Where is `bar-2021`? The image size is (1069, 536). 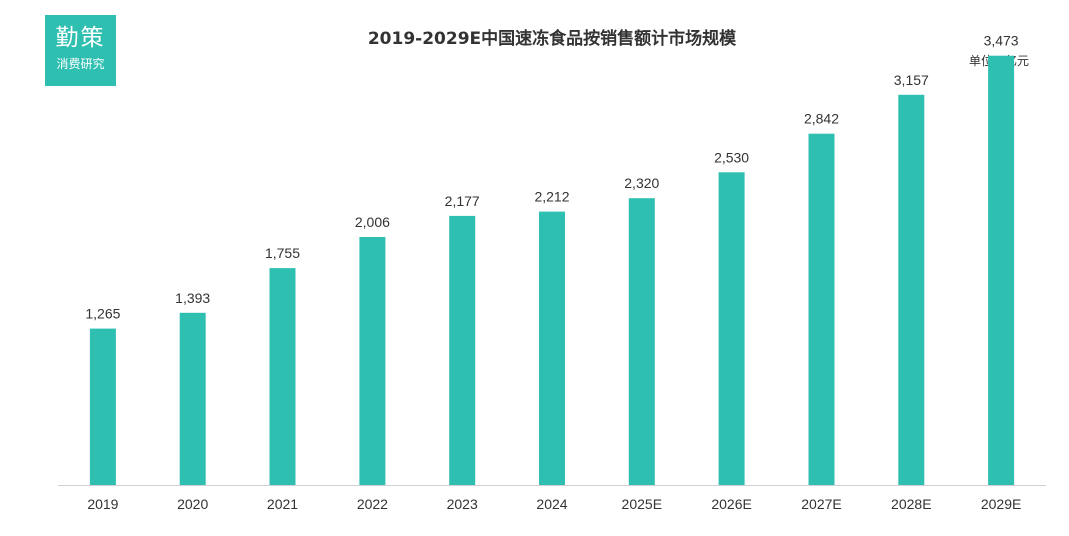
bar-2021 is located at coordinates (282, 376).